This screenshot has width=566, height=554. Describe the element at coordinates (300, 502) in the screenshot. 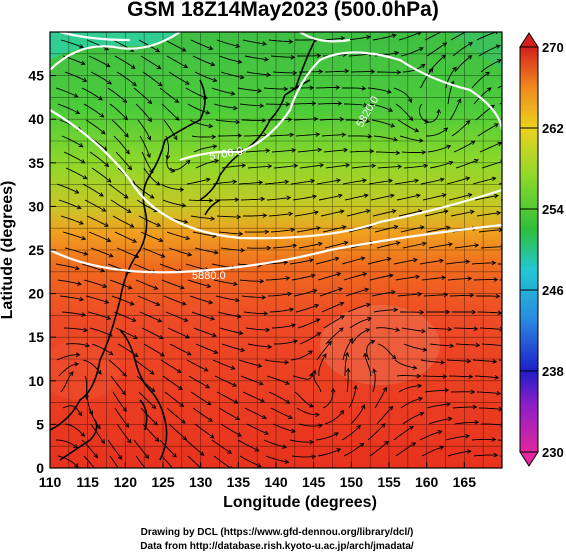

I see `x-axis-label: Longitude (degrees)` at that location.